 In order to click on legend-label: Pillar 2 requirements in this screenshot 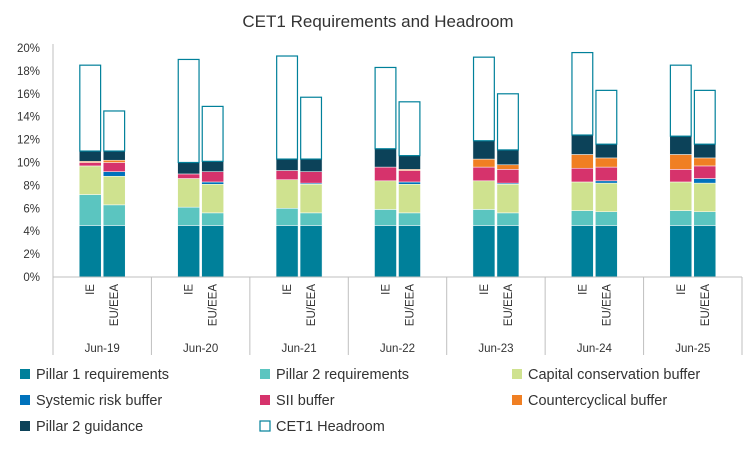, I will do `click(342, 375)`.